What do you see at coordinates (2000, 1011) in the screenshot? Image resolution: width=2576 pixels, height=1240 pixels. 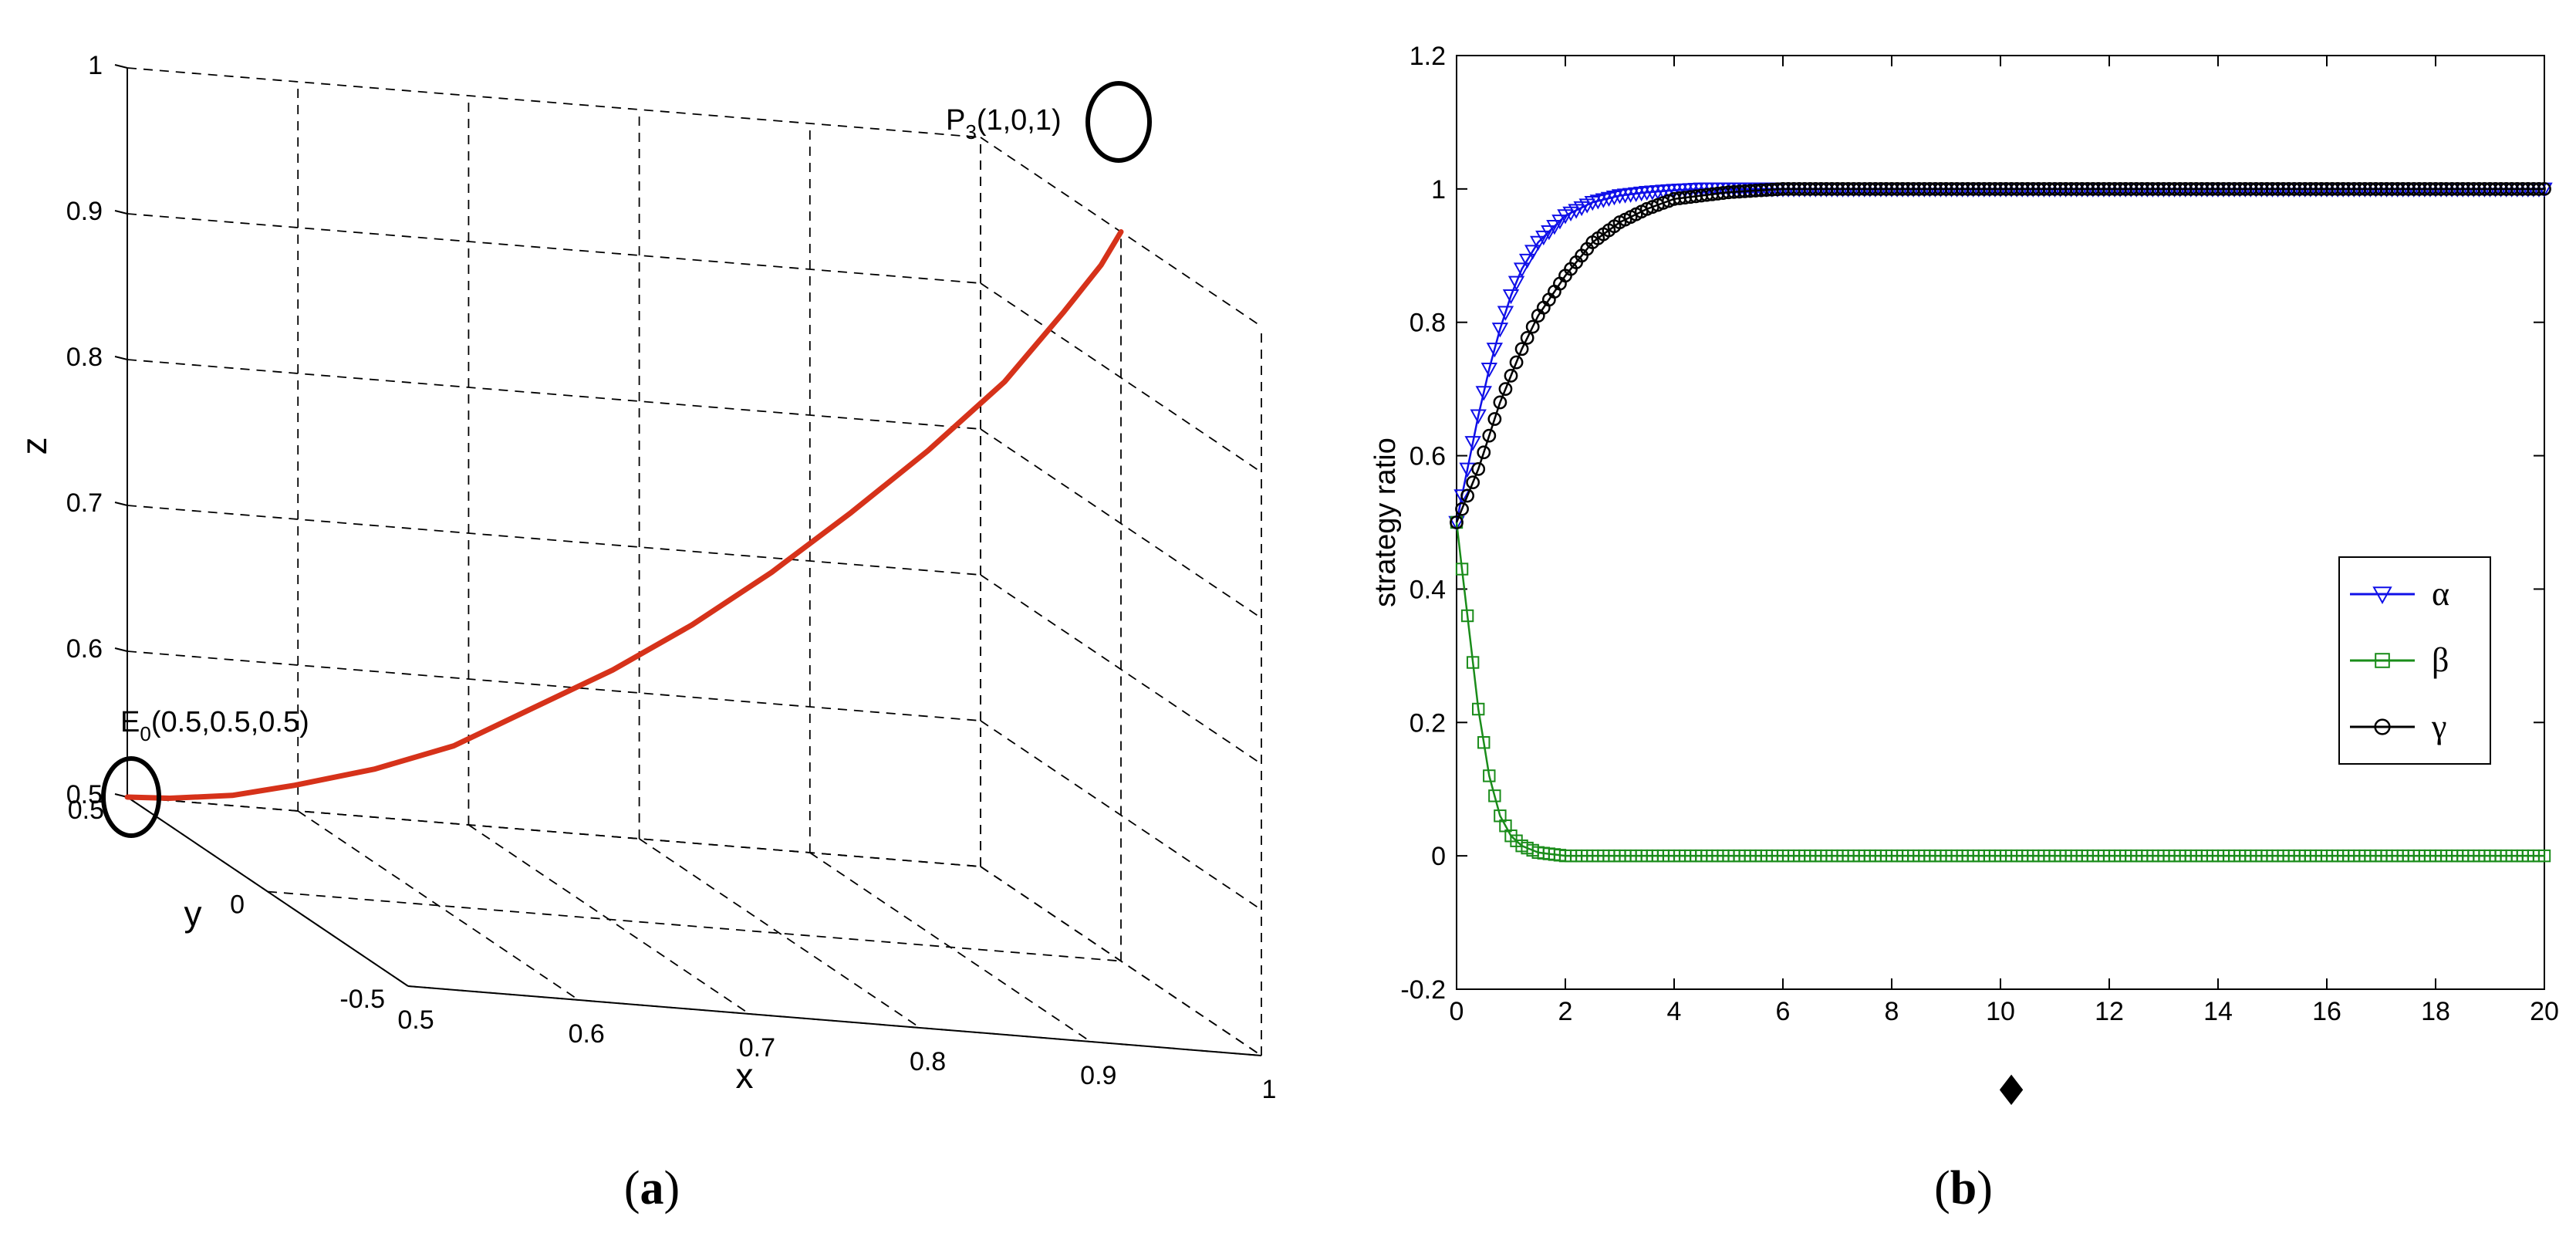 I see `x-tick-label: 10` at bounding box center [2000, 1011].